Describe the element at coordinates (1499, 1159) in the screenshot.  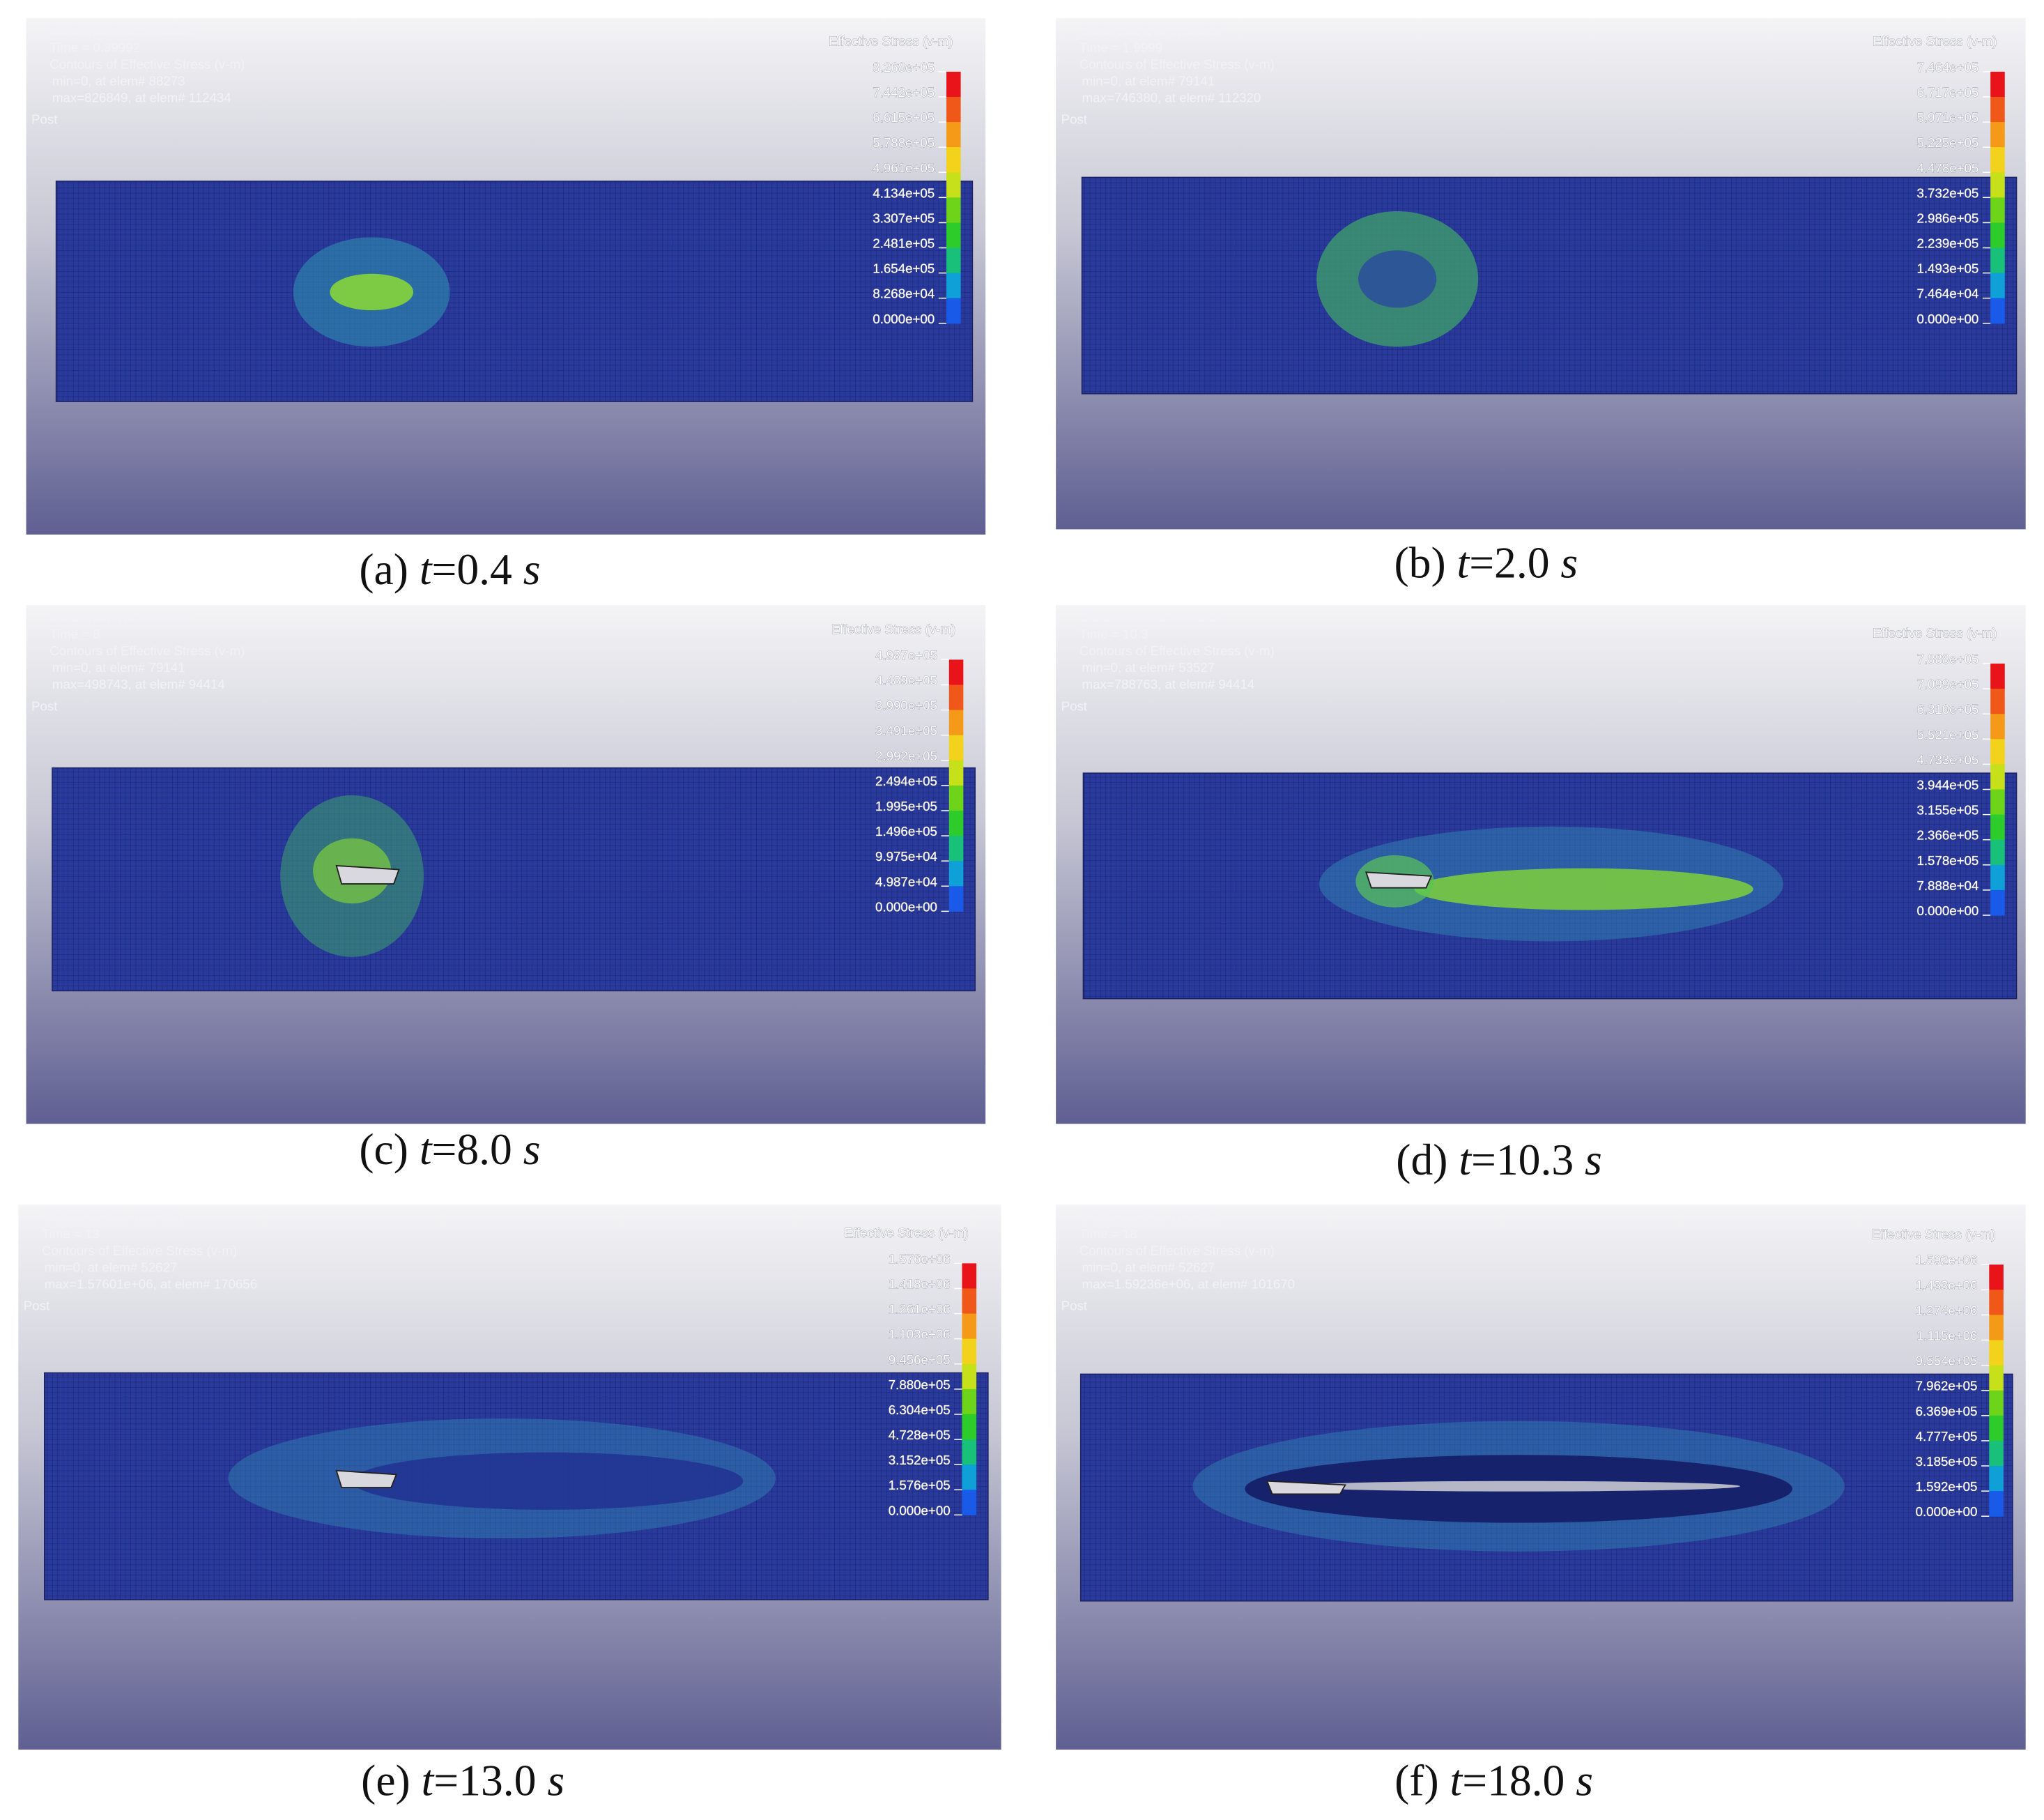
I see `caption: (d) t=10.3 s` at that location.